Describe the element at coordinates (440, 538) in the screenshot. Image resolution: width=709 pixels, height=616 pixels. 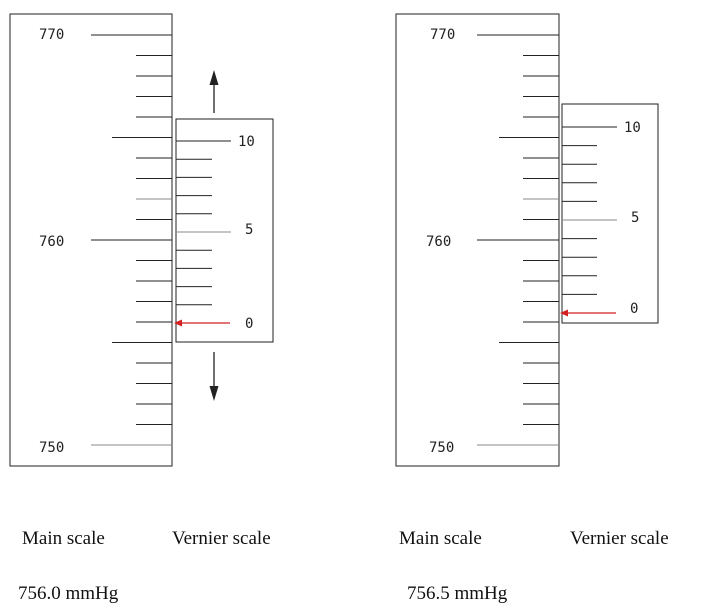
I see `right-main-scale-caption: Main scale` at that location.